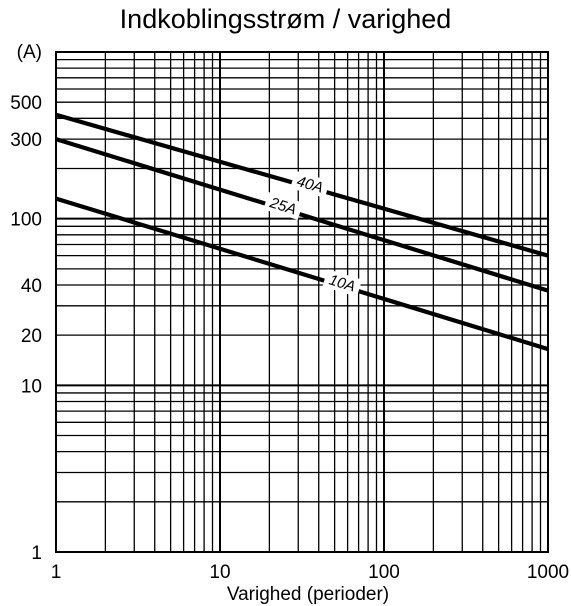  What do you see at coordinates (384, 572) in the screenshot?
I see `x-tick-label: 100` at bounding box center [384, 572].